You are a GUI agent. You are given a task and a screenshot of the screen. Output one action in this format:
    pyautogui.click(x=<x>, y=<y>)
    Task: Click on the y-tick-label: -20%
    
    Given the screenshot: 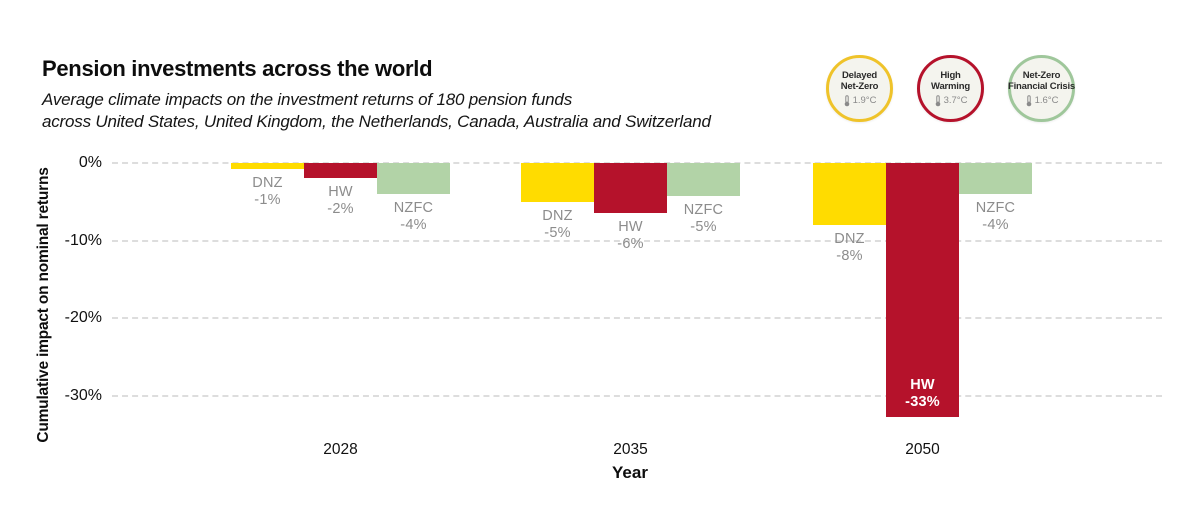 What is the action you would take?
    pyautogui.click(x=83, y=317)
    